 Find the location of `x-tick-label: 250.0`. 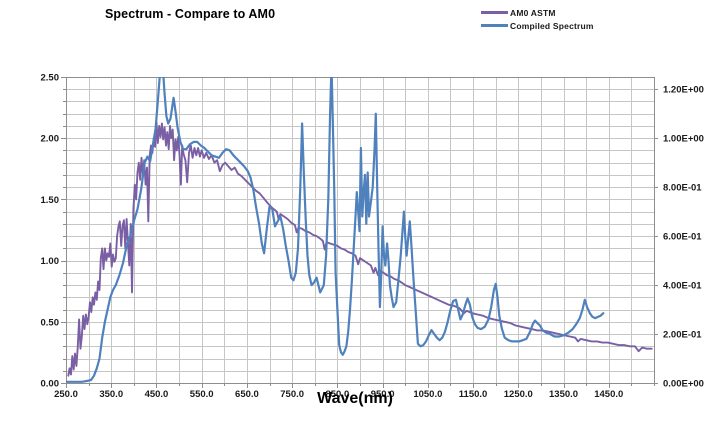

x-tick-label: 250.0 is located at coordinates (66, 394).